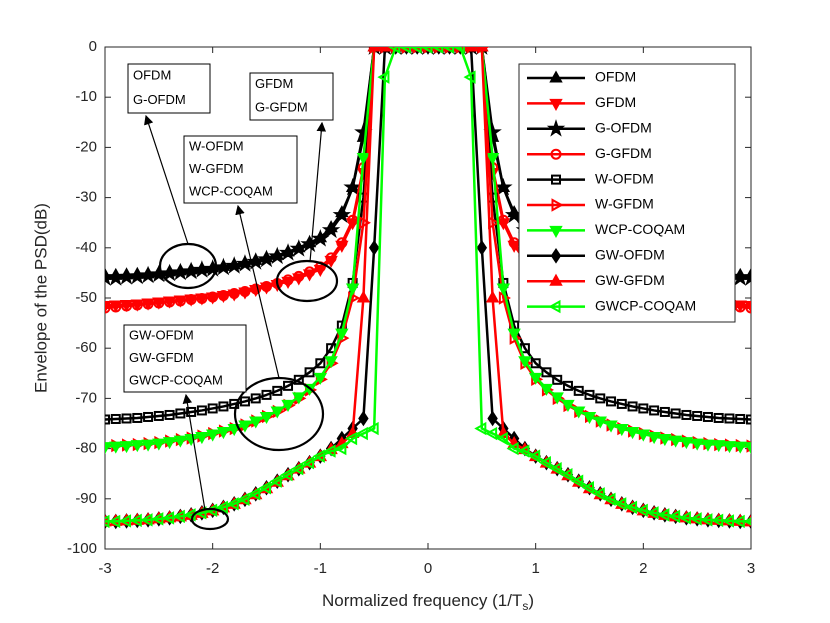 The height and width of the screenshot is (623, 830). What do you see at coordinates (307, 281) in the screenshot?
I see `ellipse` at bounding box center [307, 281].